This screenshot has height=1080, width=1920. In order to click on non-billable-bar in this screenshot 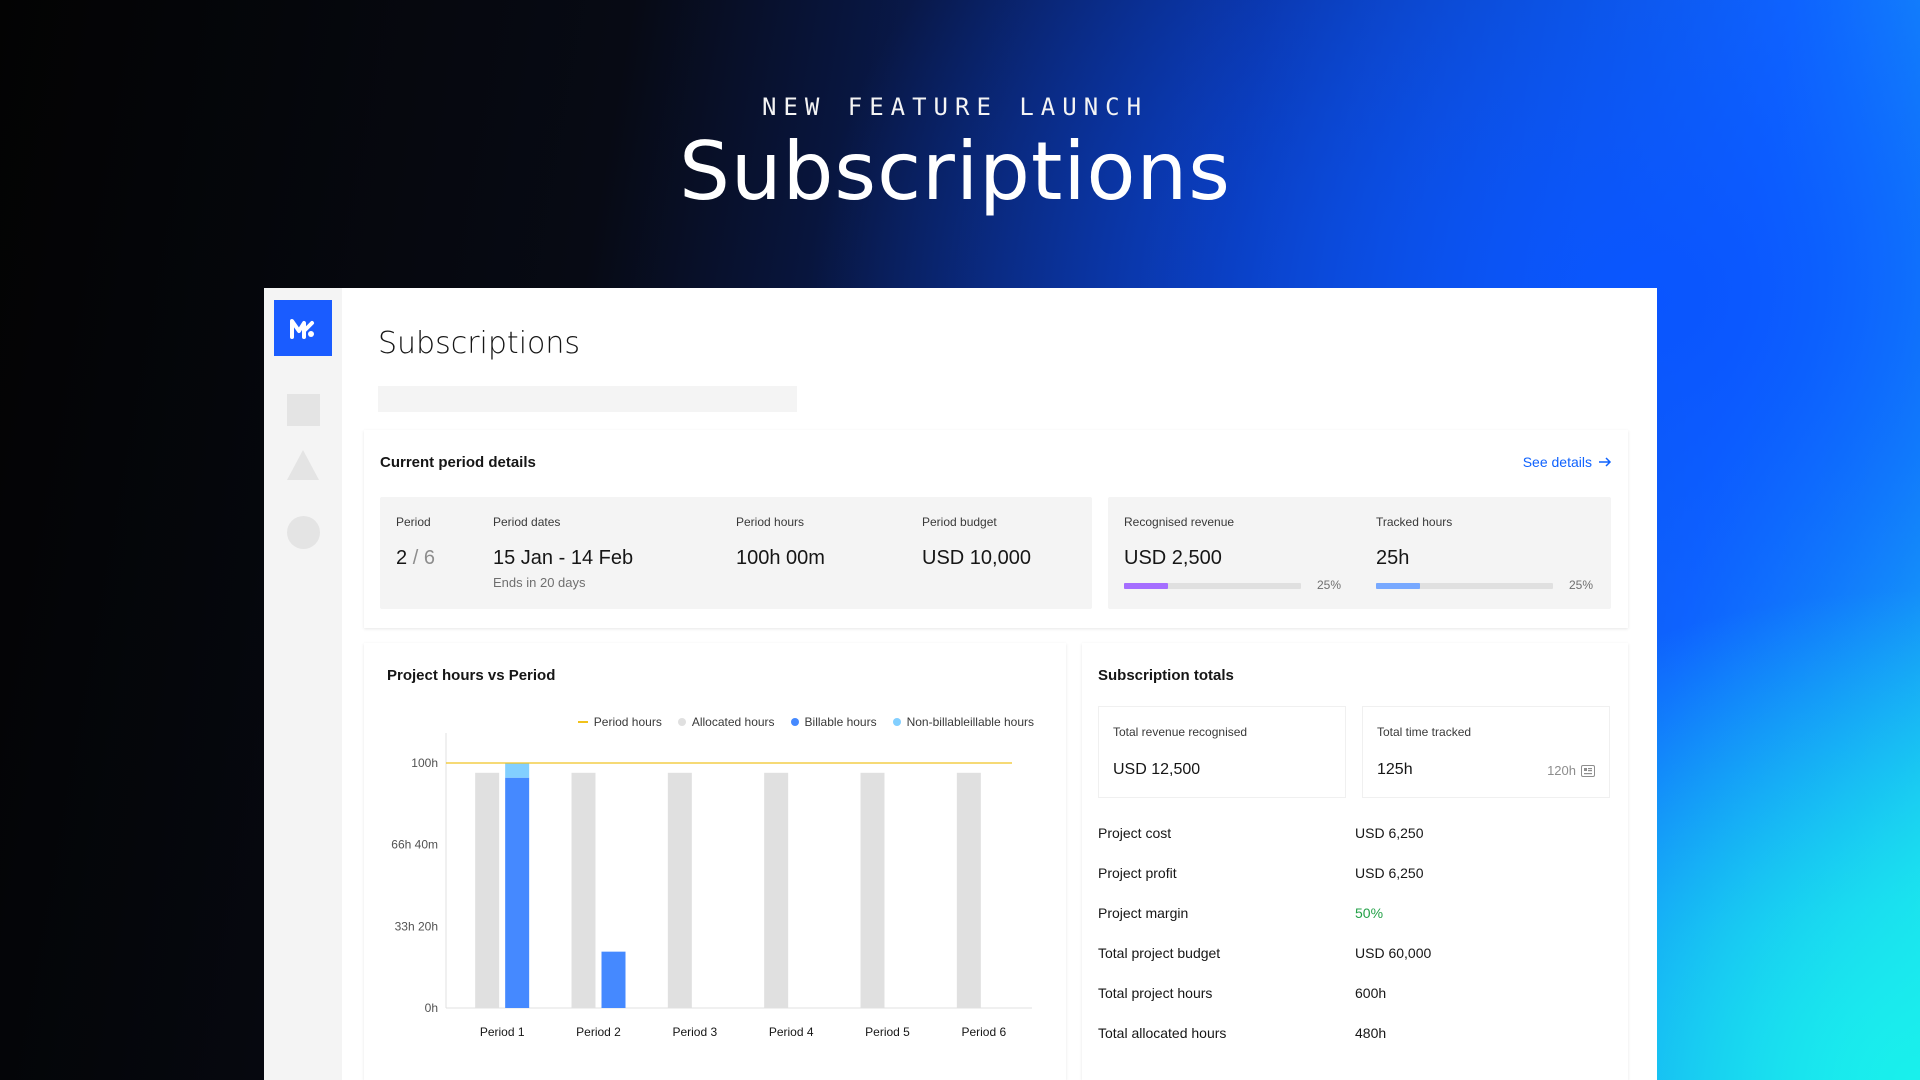, I will do `click(517, 770)`.